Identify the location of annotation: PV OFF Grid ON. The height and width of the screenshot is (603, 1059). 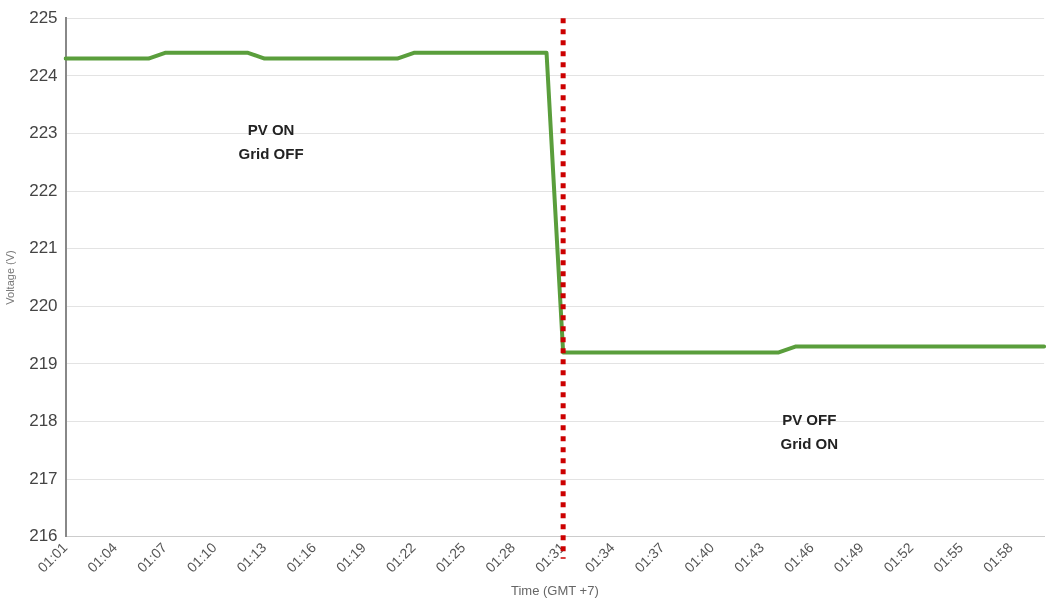
(809, 432).